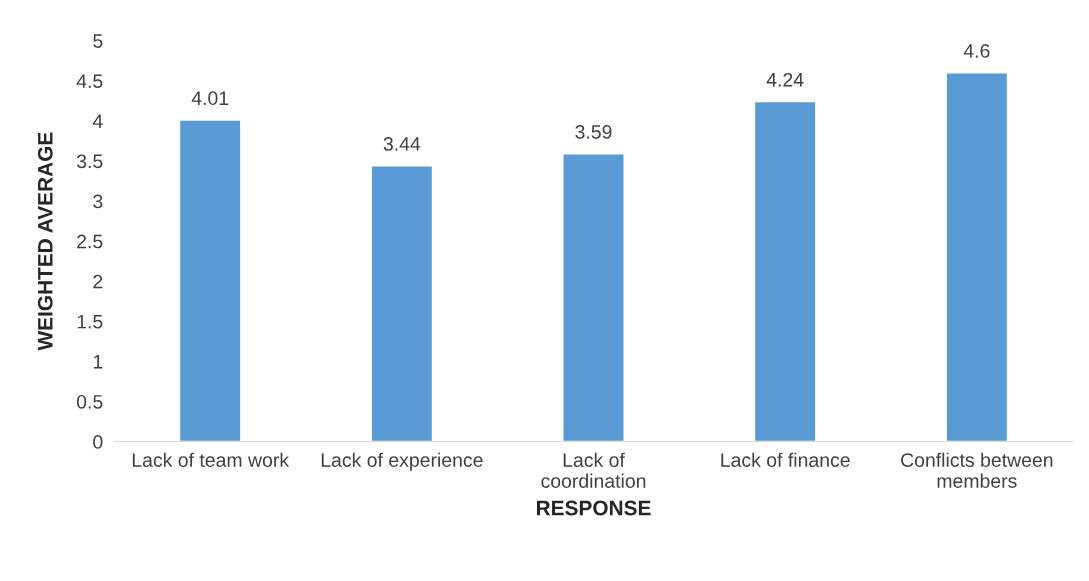 The width and height of the screenshot is (1089, 581). Describe the element at coordinates (785, 79) in the screenshot. I see `data-label: 4.24` at that location.